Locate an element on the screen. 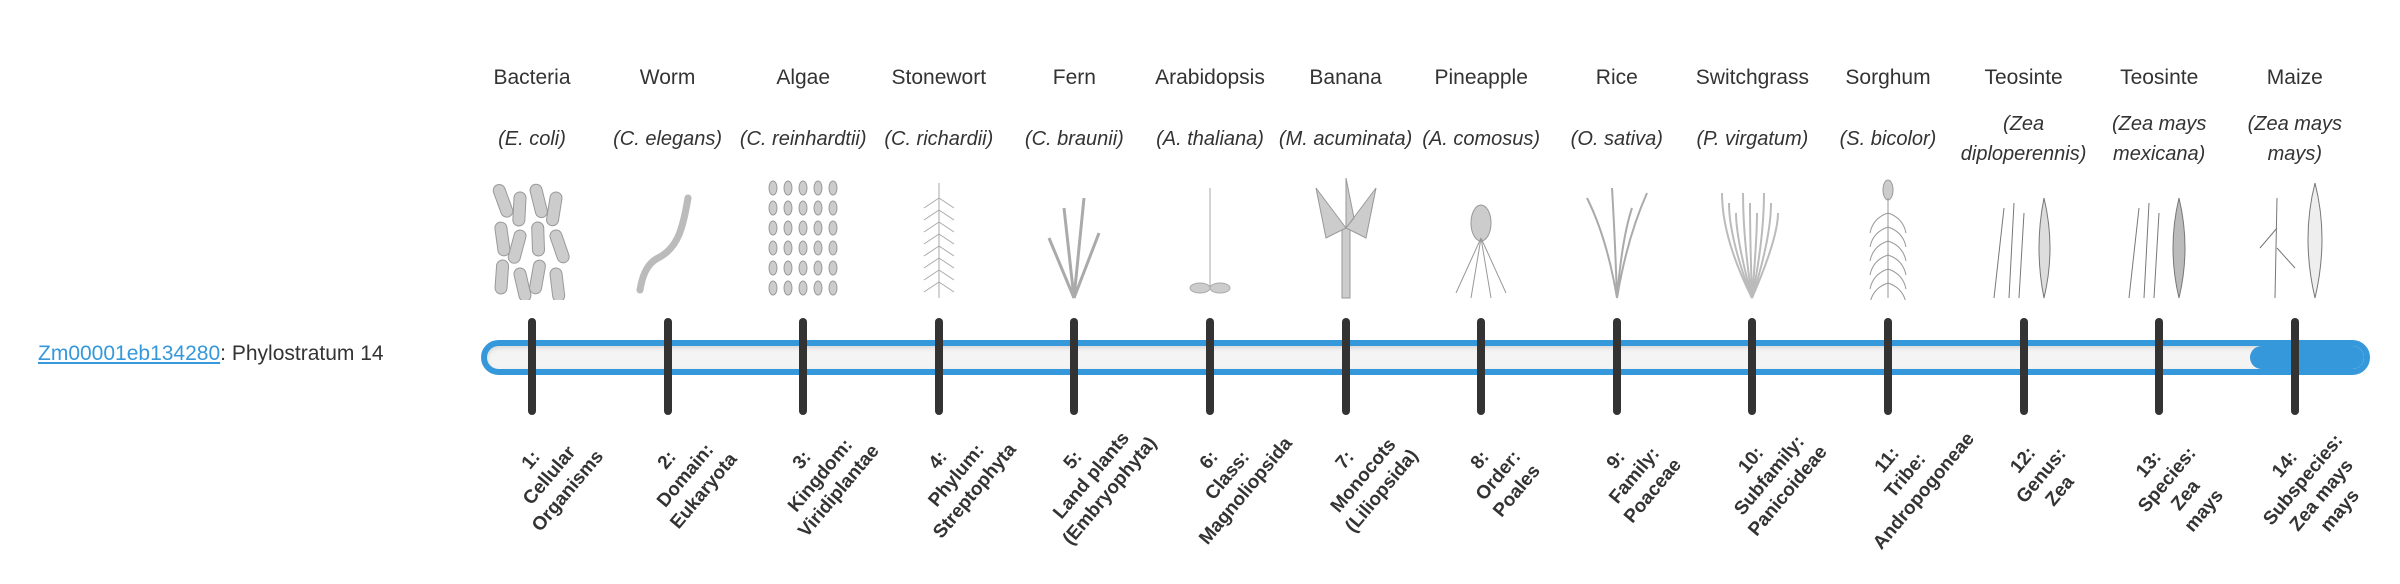  organism-common-name: Pineapple is located at coordinates (1481, 77).